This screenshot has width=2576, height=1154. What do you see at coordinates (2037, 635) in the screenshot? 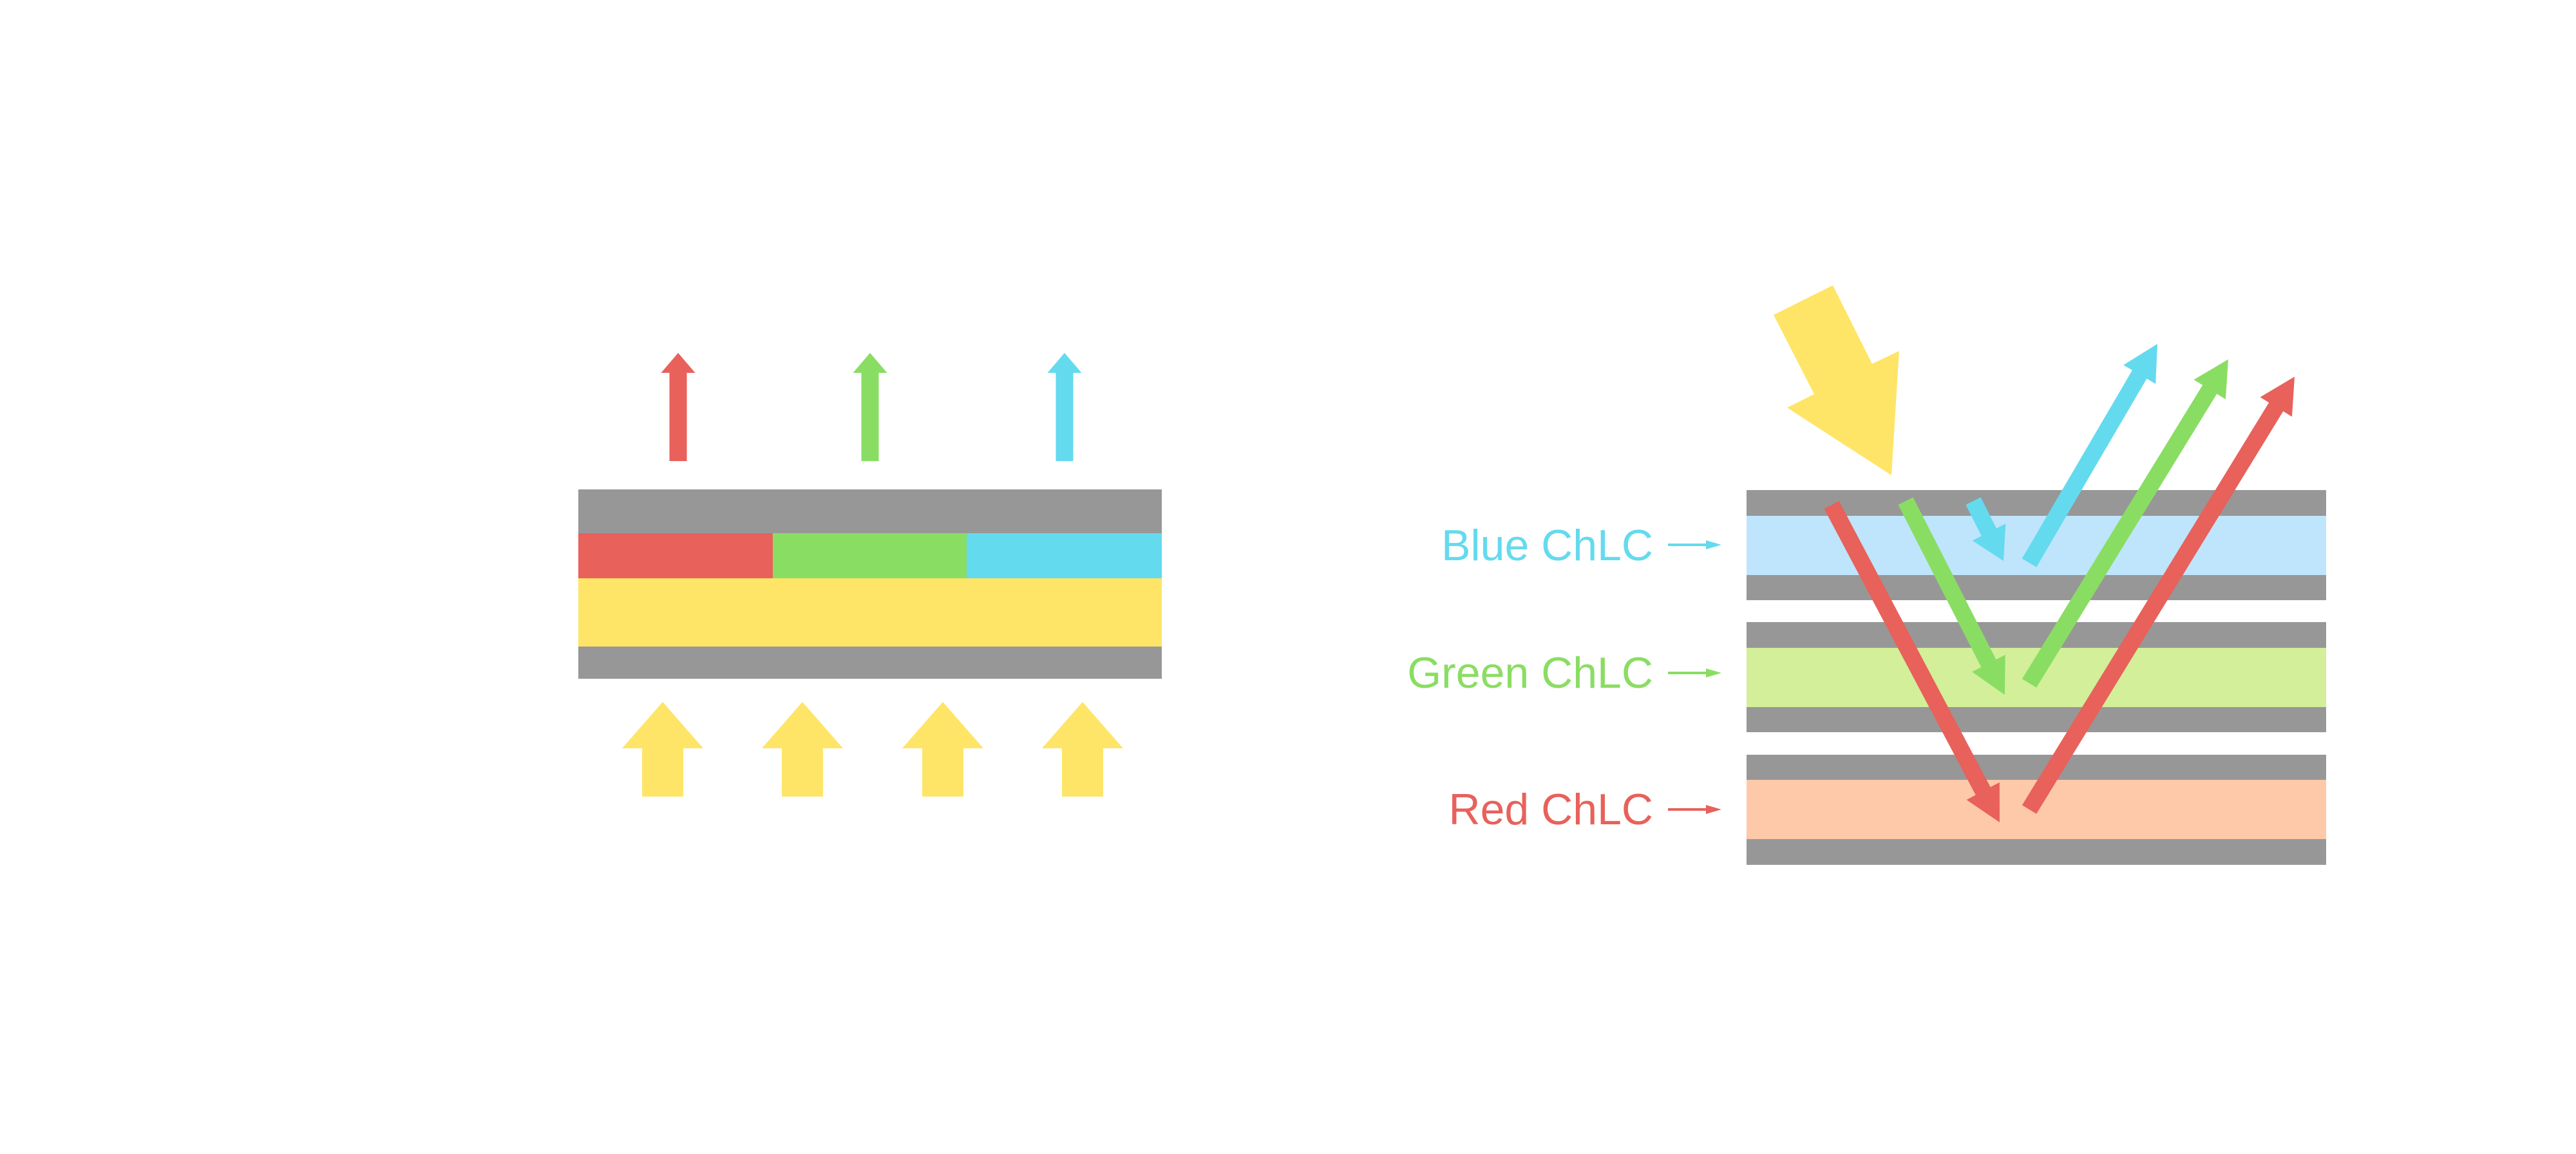
I see `green-top-gray` at bounding box center [2037, 635].